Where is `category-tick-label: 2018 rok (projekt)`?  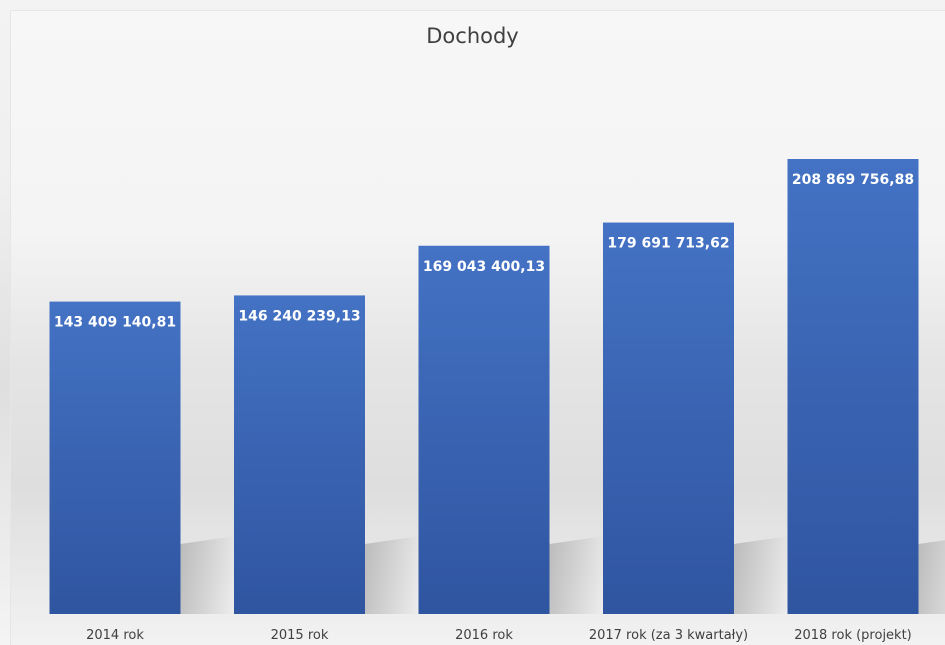
category-tick-label: 2018 rok (projekt) is located at coordinates (853, 635).